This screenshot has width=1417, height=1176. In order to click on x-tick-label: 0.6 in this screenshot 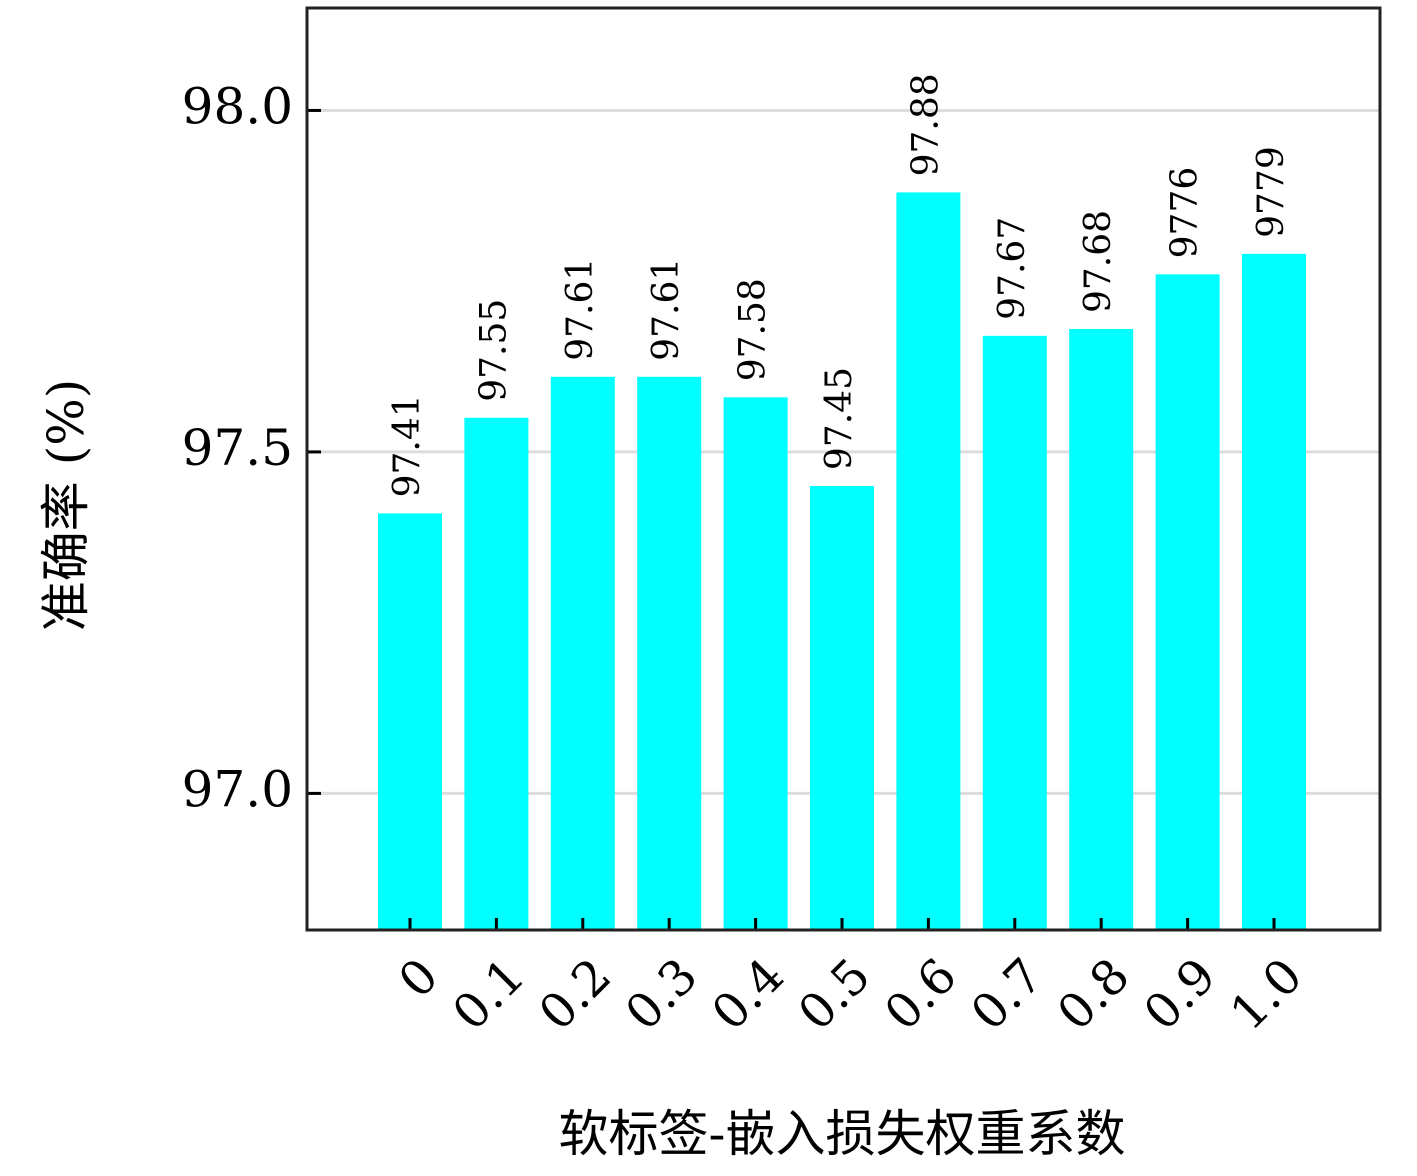, I will do `click(921, 995)`.